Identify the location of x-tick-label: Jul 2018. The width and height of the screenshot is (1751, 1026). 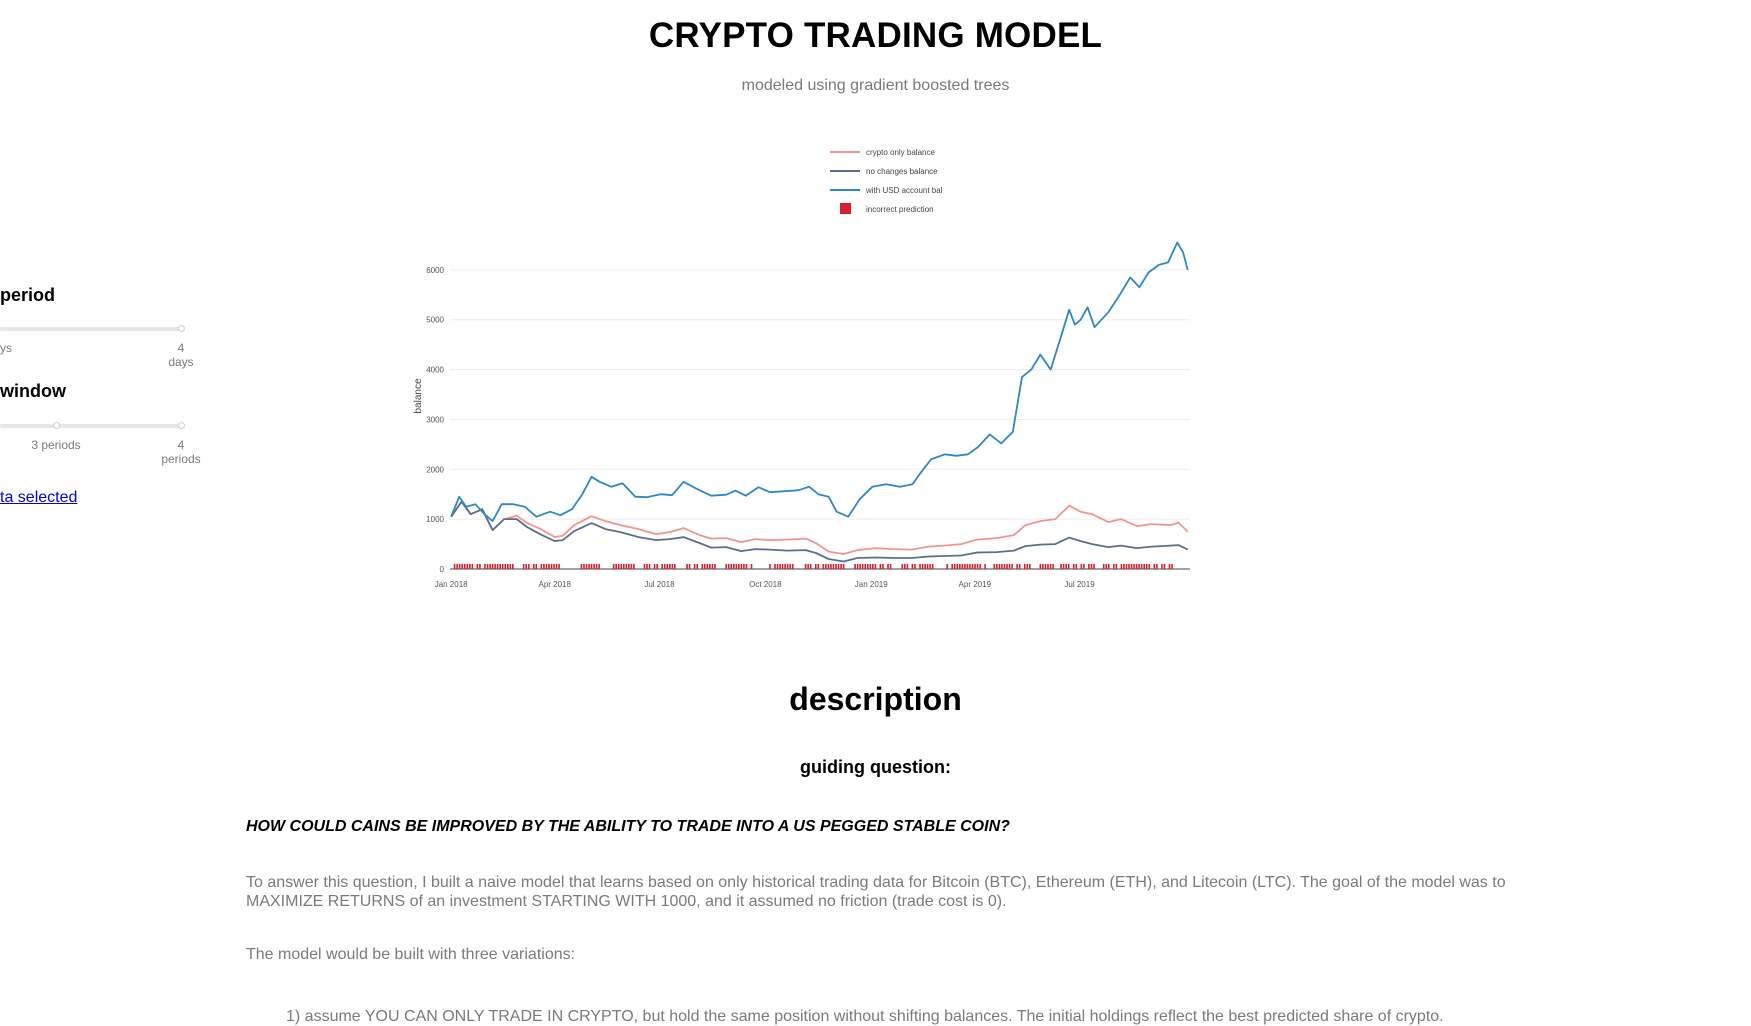
(659, 584).